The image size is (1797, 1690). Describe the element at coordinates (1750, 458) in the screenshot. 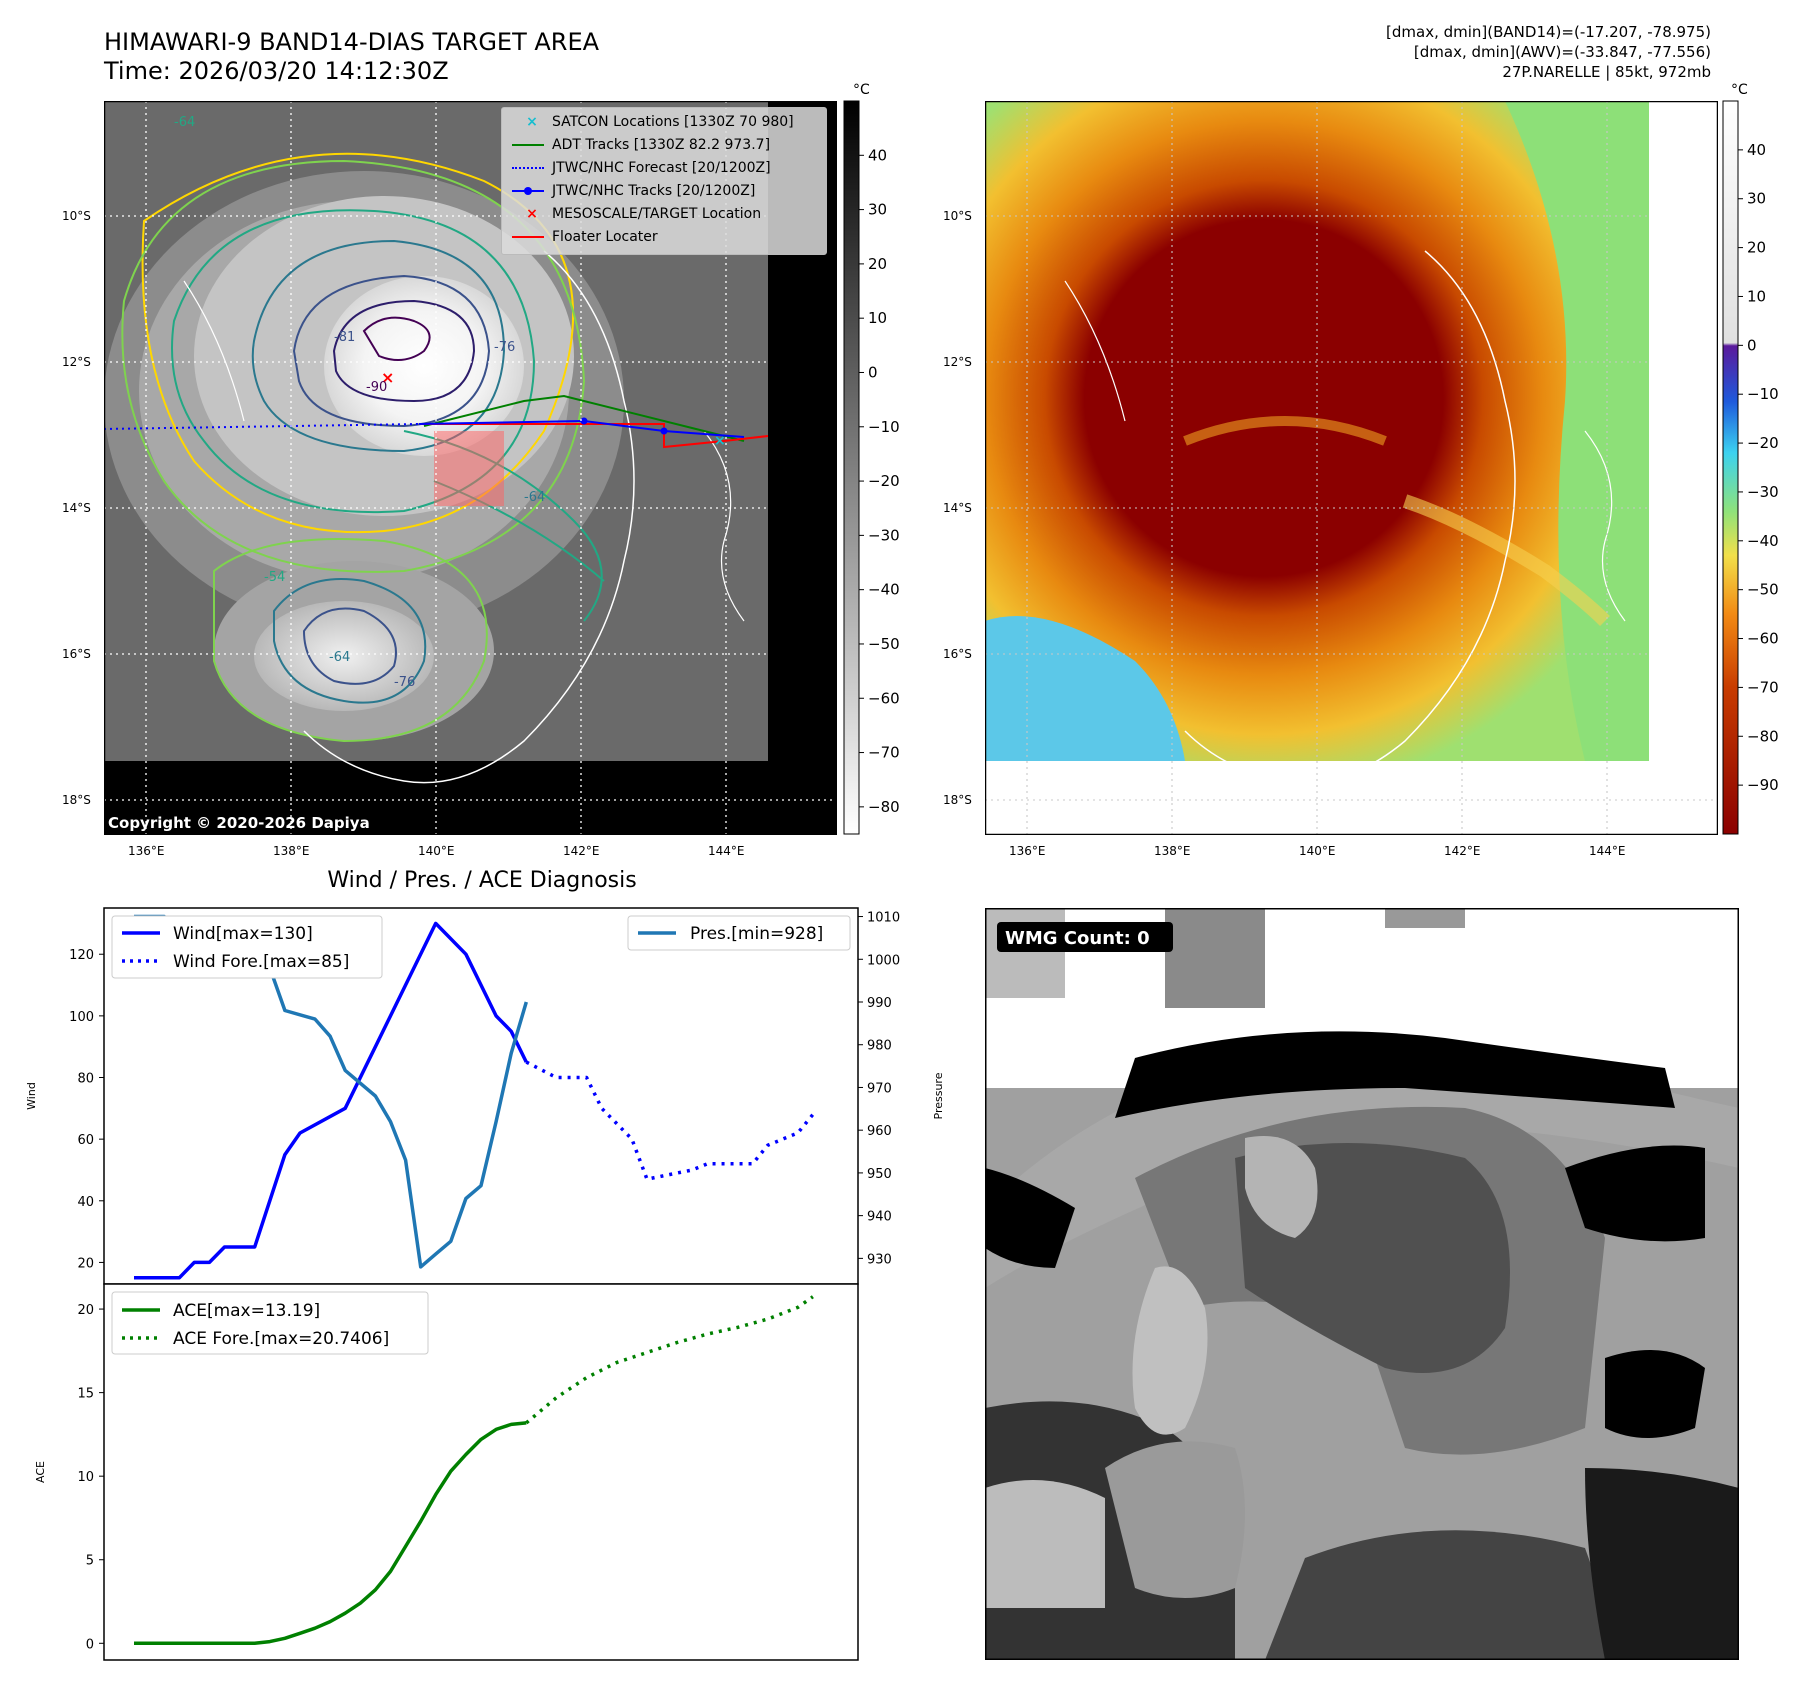

I see `color-colorbar: °C 40 30 20 10 0 −10 −20 −30 −40 −50 −60 −70 −80 −90` at that location.